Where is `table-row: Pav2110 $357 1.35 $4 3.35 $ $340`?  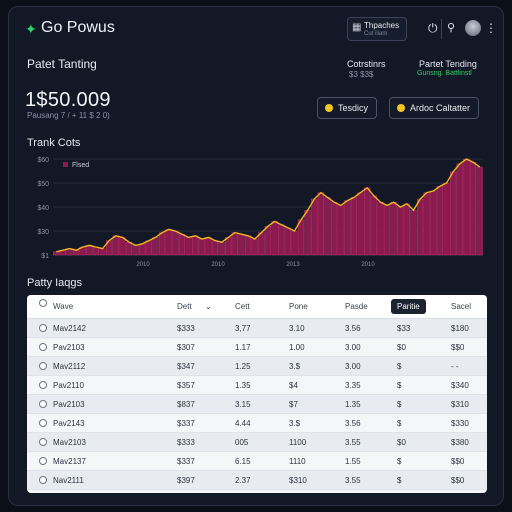 table-row: Pav2110 $357 1.35 $4 3.35 $ $340 is located at coordinates (257, 385).